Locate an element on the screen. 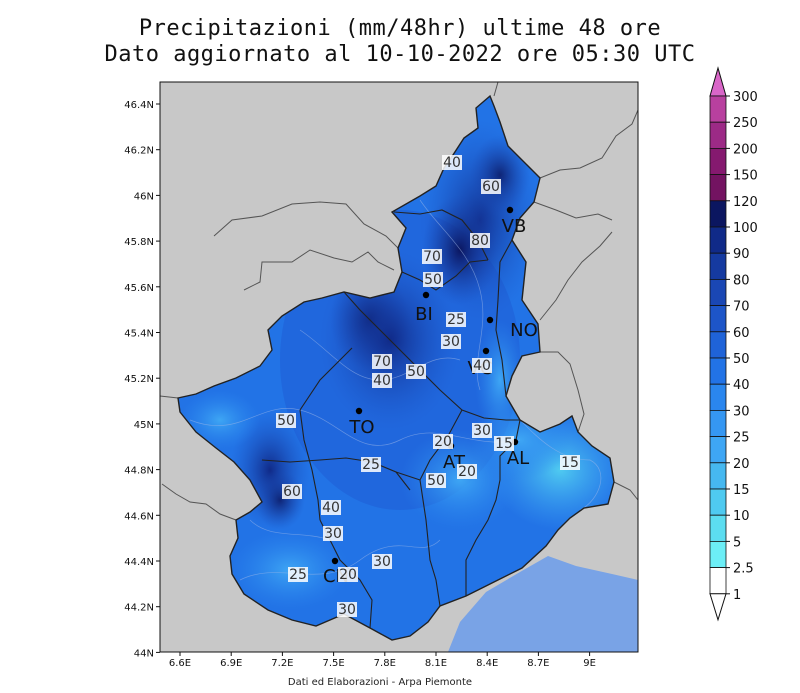  lon-tick-label: 8.7E is located at coordinates (538, 663).